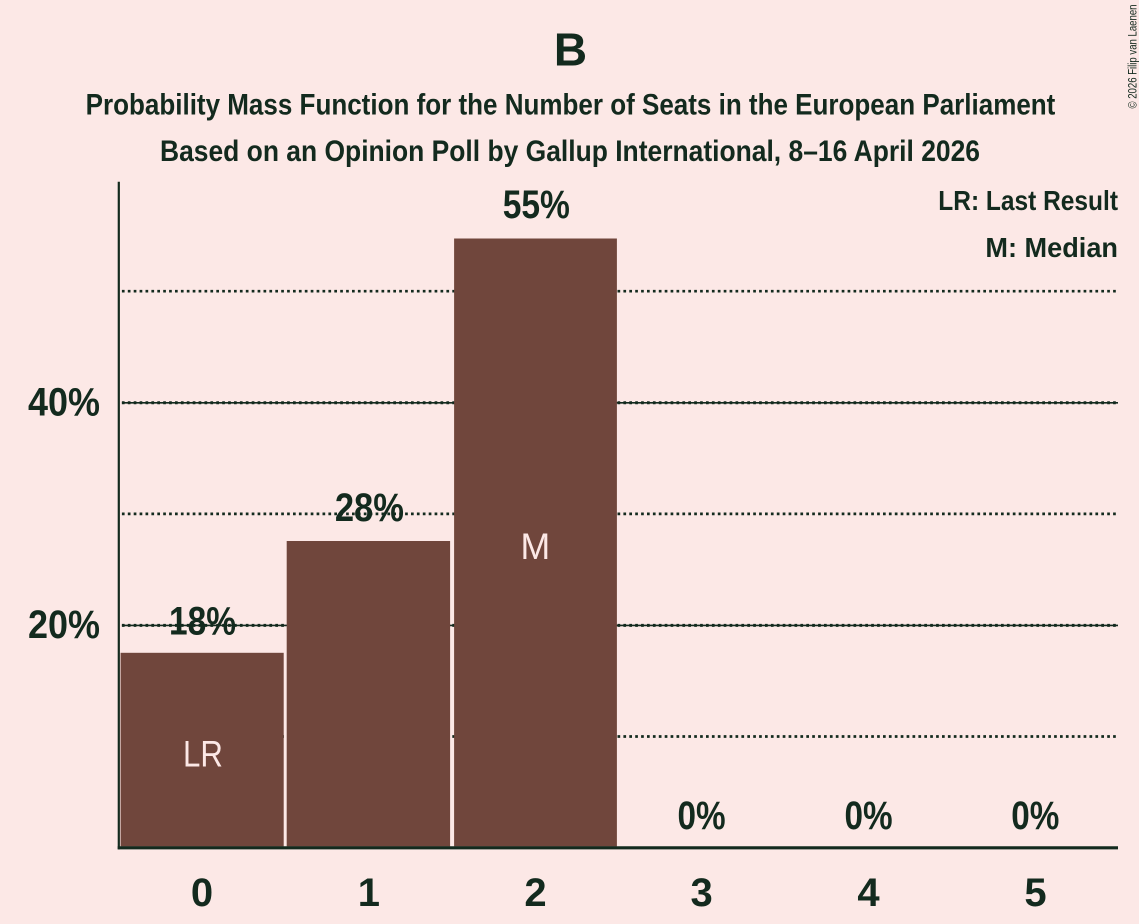  What do you see at coordinates (369, 893) in the screenshot?
I see `svg-text: 1` at bounding box center [369, 893].